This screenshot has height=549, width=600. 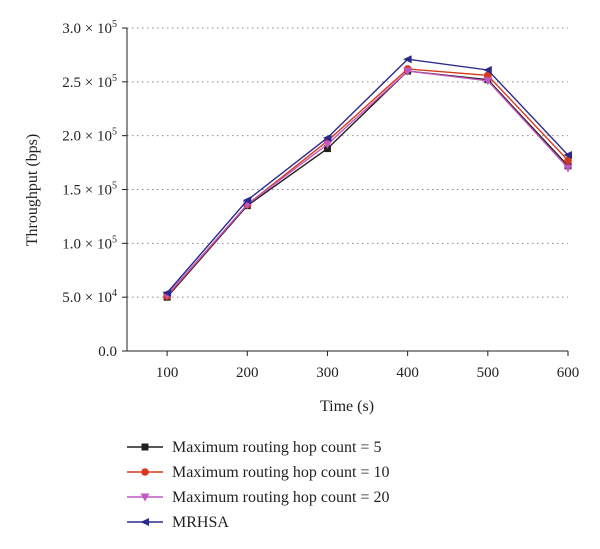 I want to click on y-tick-label: 0.0, so click(x=107, y=352).